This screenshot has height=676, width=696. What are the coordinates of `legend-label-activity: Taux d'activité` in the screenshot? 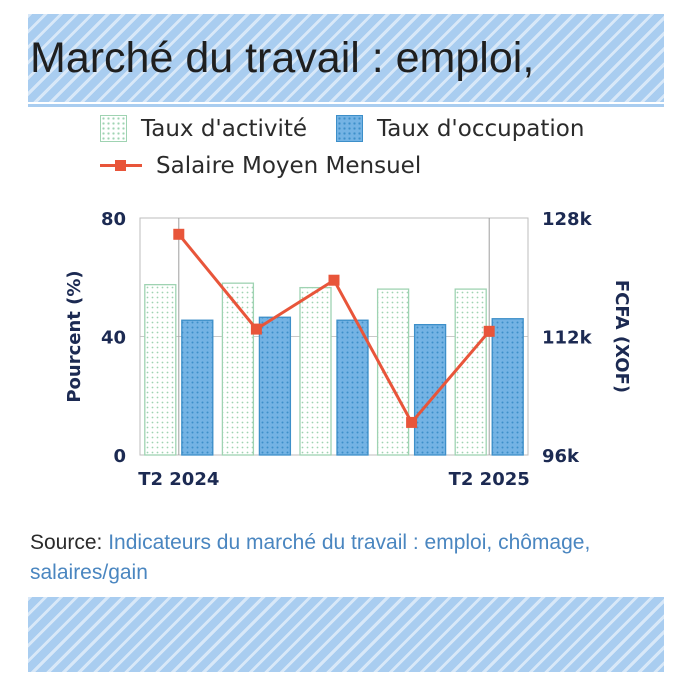 It's located at (224, 128).